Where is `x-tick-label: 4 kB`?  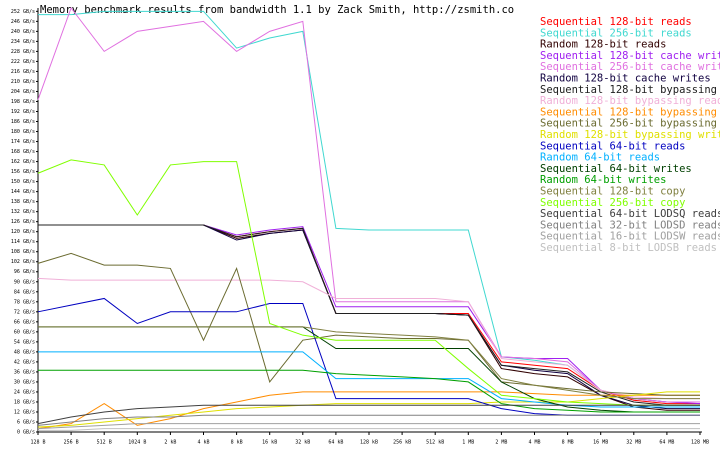
x-tick-label: 4 kB is located at coordinates (203, 443).